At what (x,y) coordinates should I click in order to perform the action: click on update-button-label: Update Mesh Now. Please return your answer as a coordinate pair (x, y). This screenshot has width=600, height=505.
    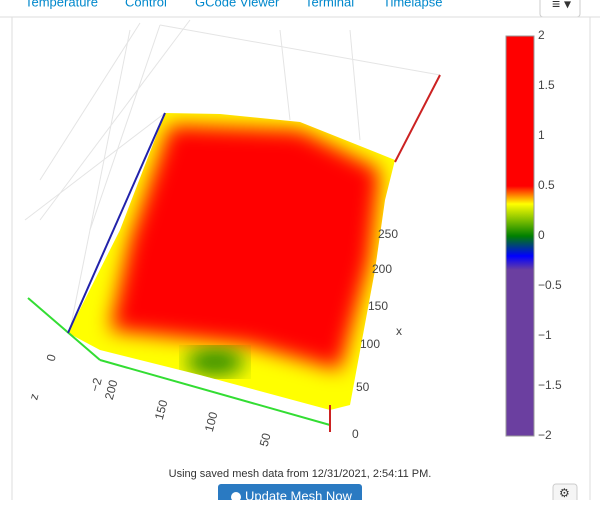
    Looking at the image, I should click on (299, 494).